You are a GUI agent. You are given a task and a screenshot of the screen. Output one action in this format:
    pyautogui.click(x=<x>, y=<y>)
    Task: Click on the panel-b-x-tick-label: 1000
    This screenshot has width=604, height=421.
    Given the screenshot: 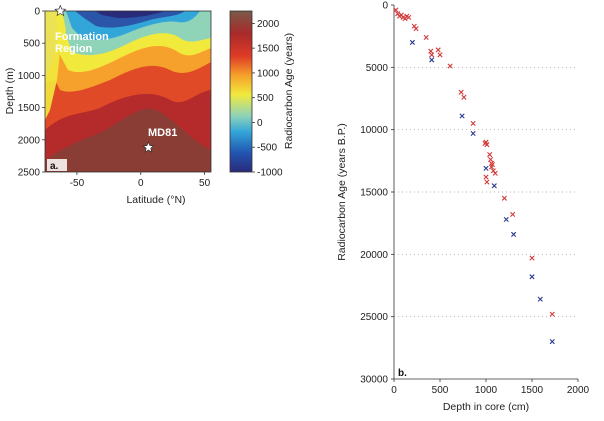 What is the action you would take?
    pyautogui.click(x=486, y=390)
    